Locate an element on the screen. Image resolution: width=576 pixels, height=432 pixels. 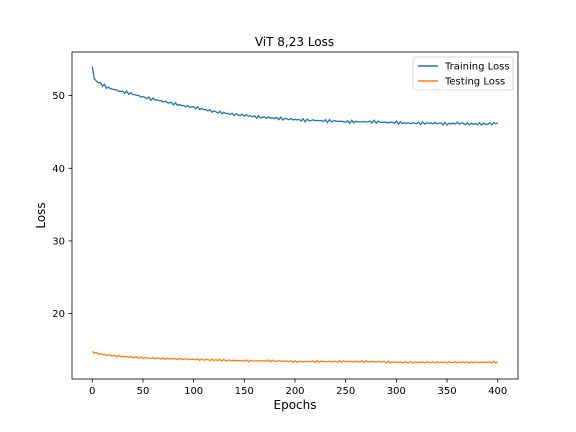
x-tick-label: 150 is located at coordinates (244, 391).